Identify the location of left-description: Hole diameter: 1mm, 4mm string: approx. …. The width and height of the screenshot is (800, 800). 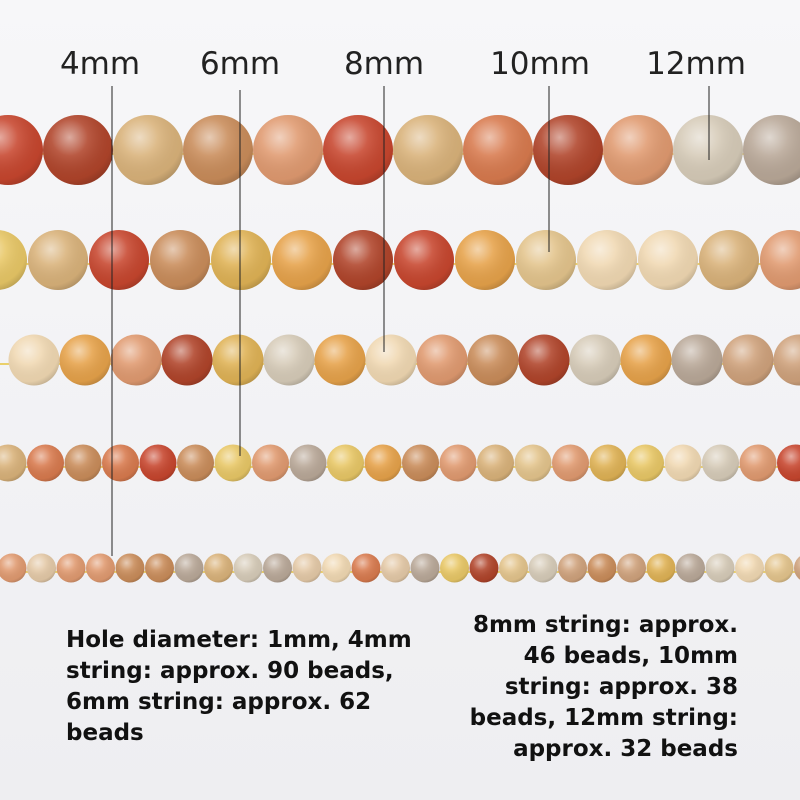
(239, 686).